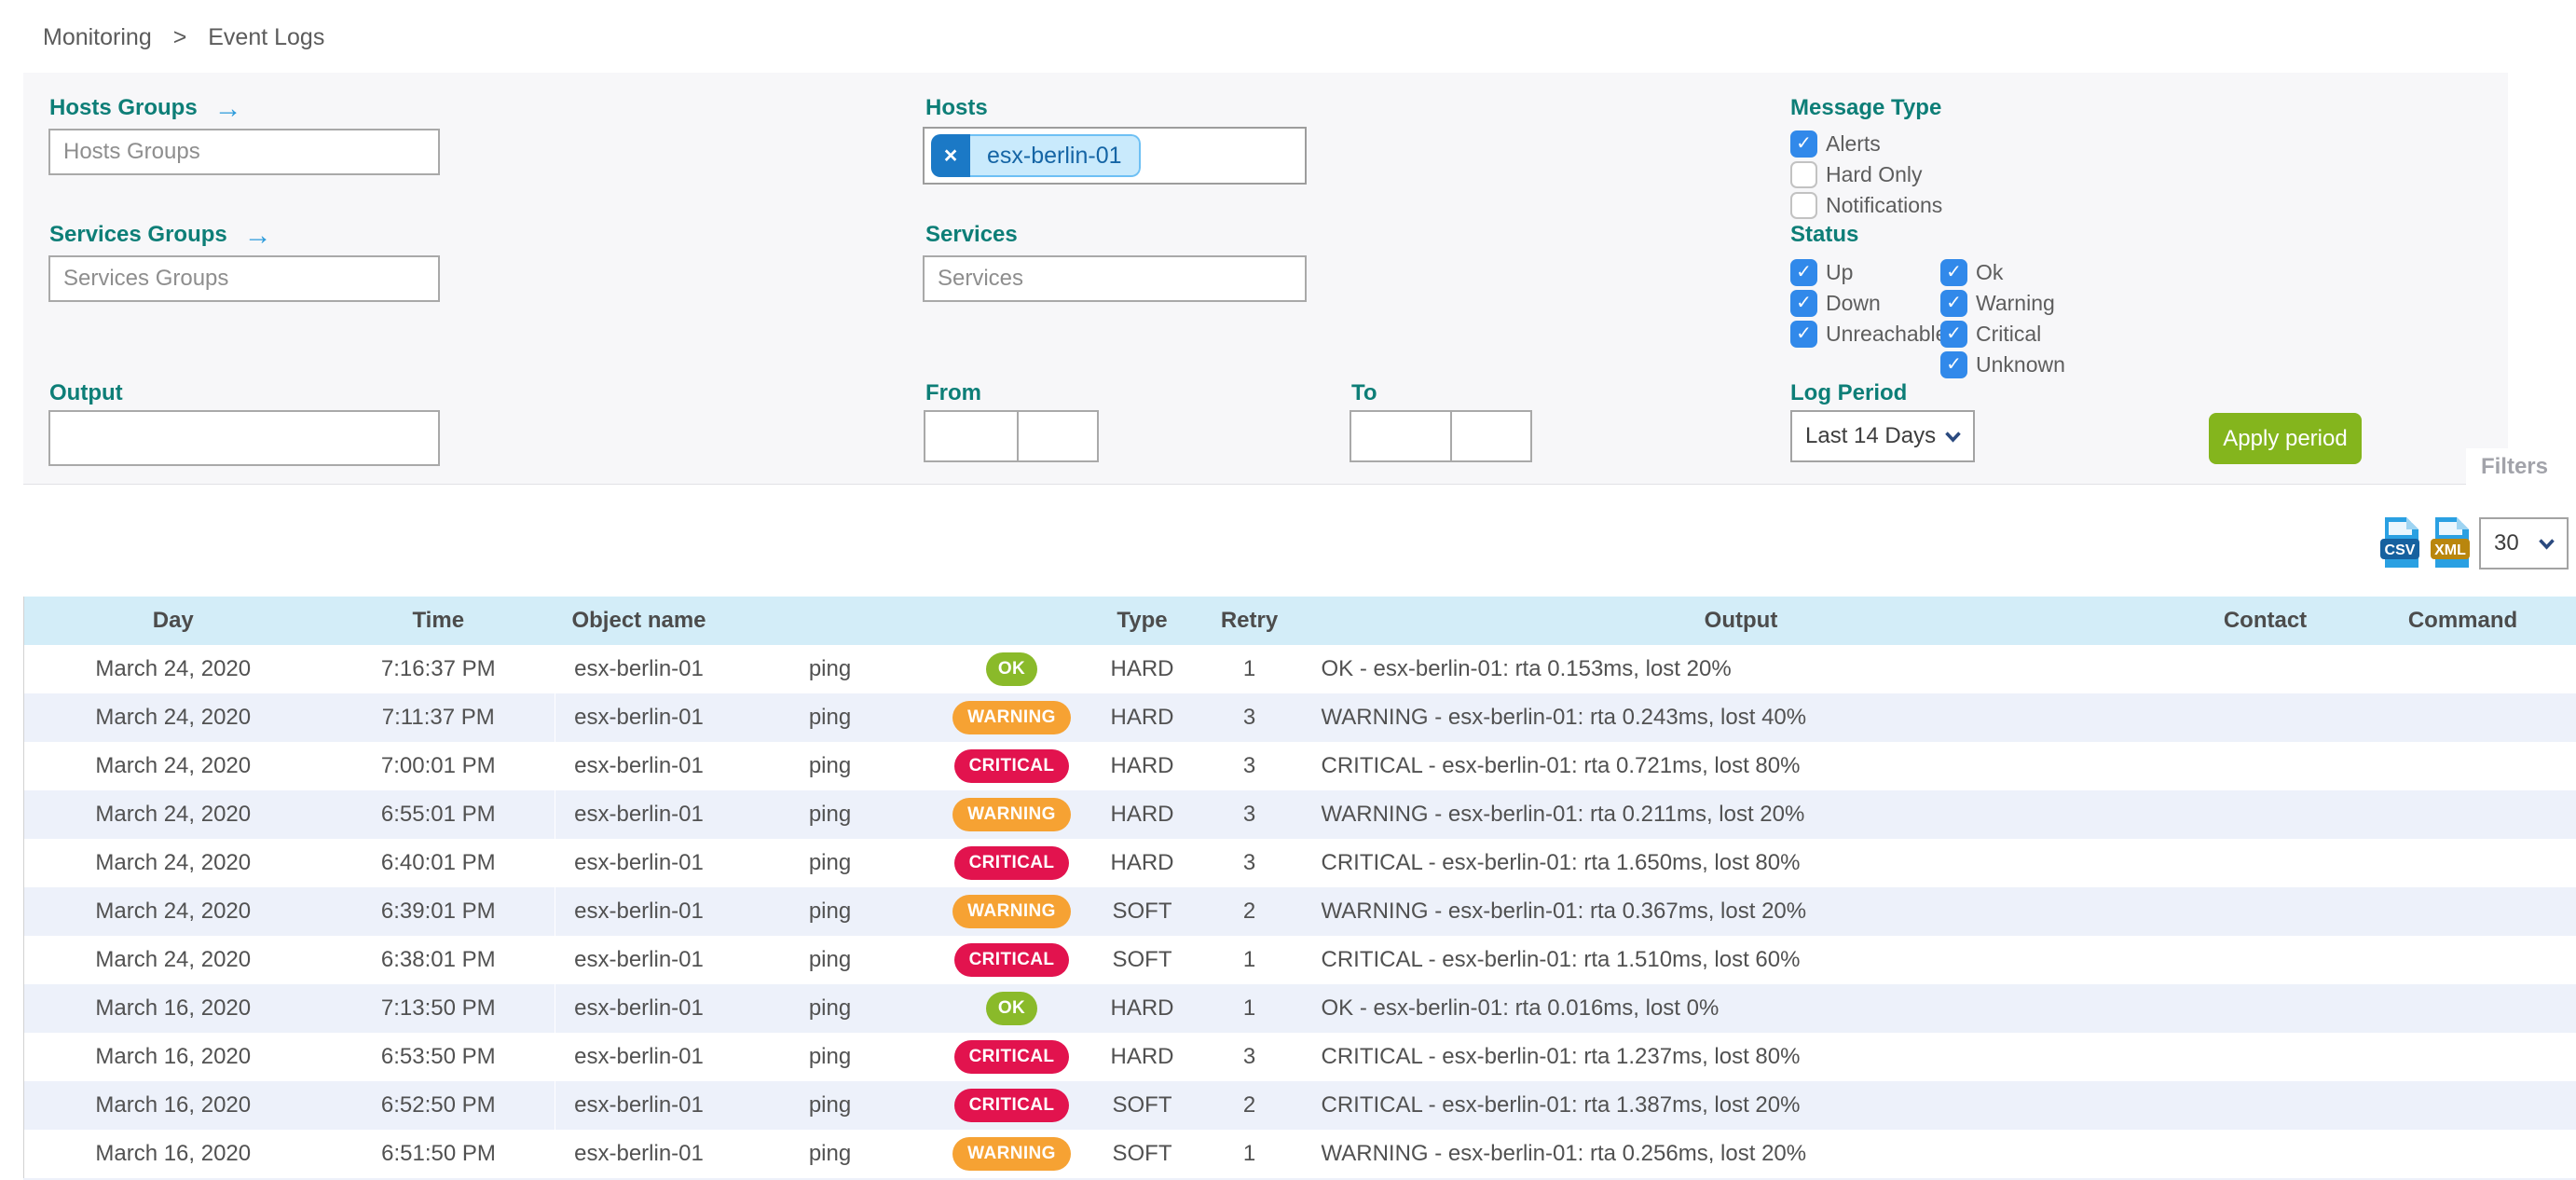 Image resolution: width=2576 pixels, height=1180 pixels. I want to click on from-date-input, so click(971, 436).